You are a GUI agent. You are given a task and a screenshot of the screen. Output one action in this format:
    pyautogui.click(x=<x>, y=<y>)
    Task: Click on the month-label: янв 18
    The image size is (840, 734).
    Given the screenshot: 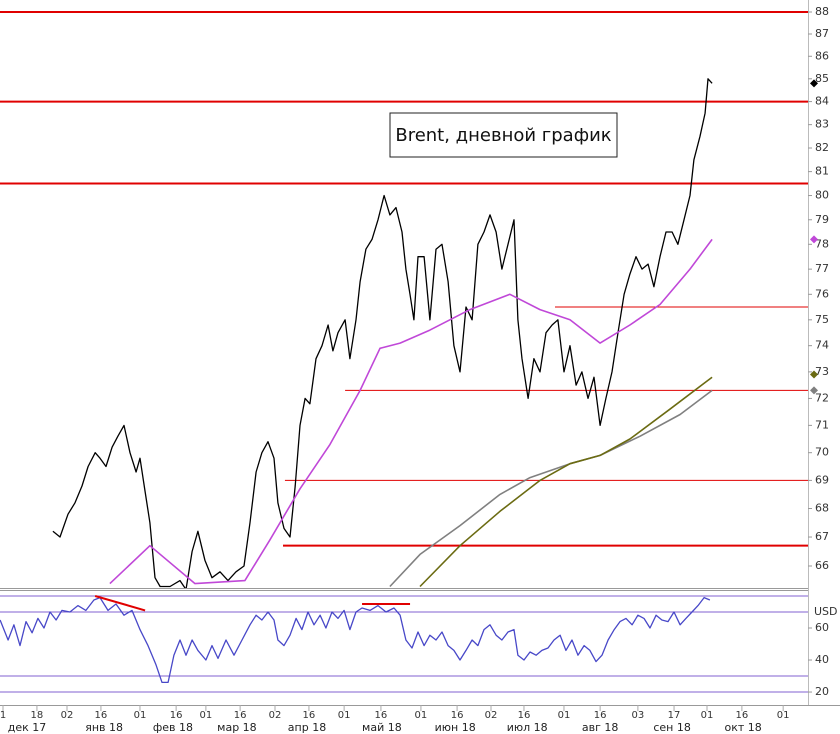 What is the action you would take?
    pyautogui.click(x=104, y=727)
    